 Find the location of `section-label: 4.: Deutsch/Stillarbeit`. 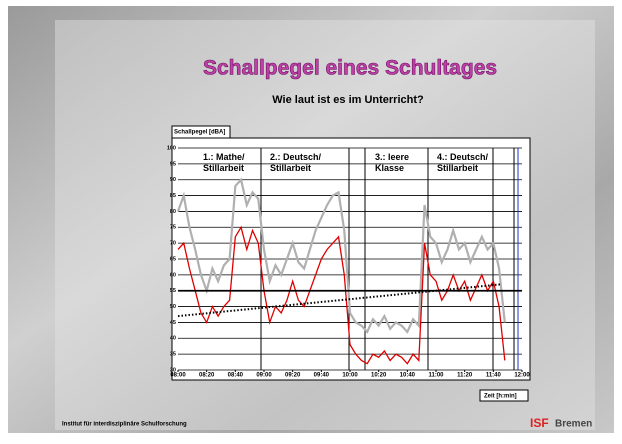

section-label: 4.: Deutsch/Stillarbeit is located at coordinates (463, 162).